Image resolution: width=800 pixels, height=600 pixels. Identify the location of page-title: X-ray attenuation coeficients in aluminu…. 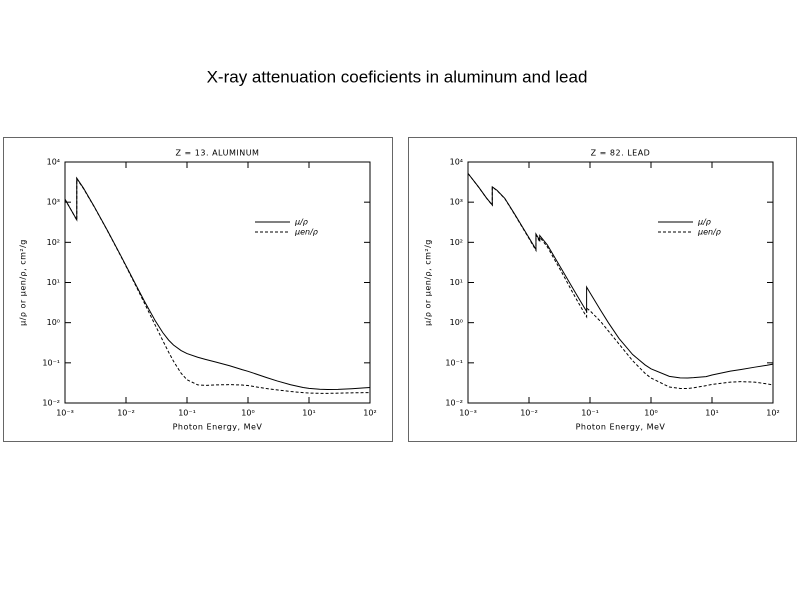
(397, 76).